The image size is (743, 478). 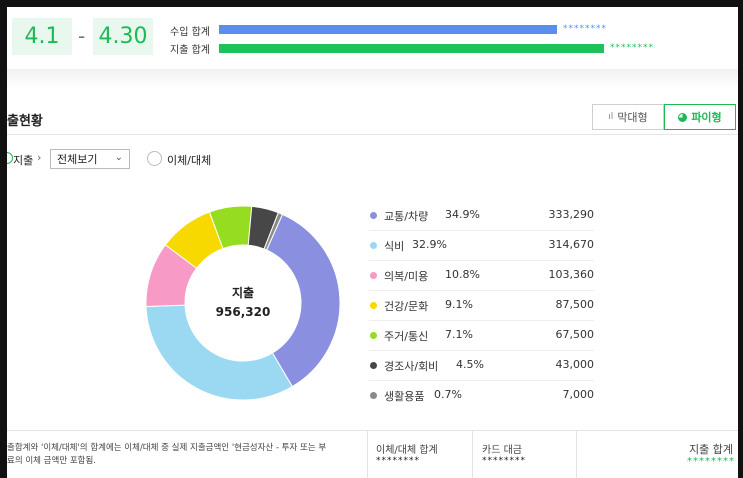 What do you see at coordinates (462, 274) in the screenshot?
I see `legend-percent: 10.8%` at bounding box center [462, 274].